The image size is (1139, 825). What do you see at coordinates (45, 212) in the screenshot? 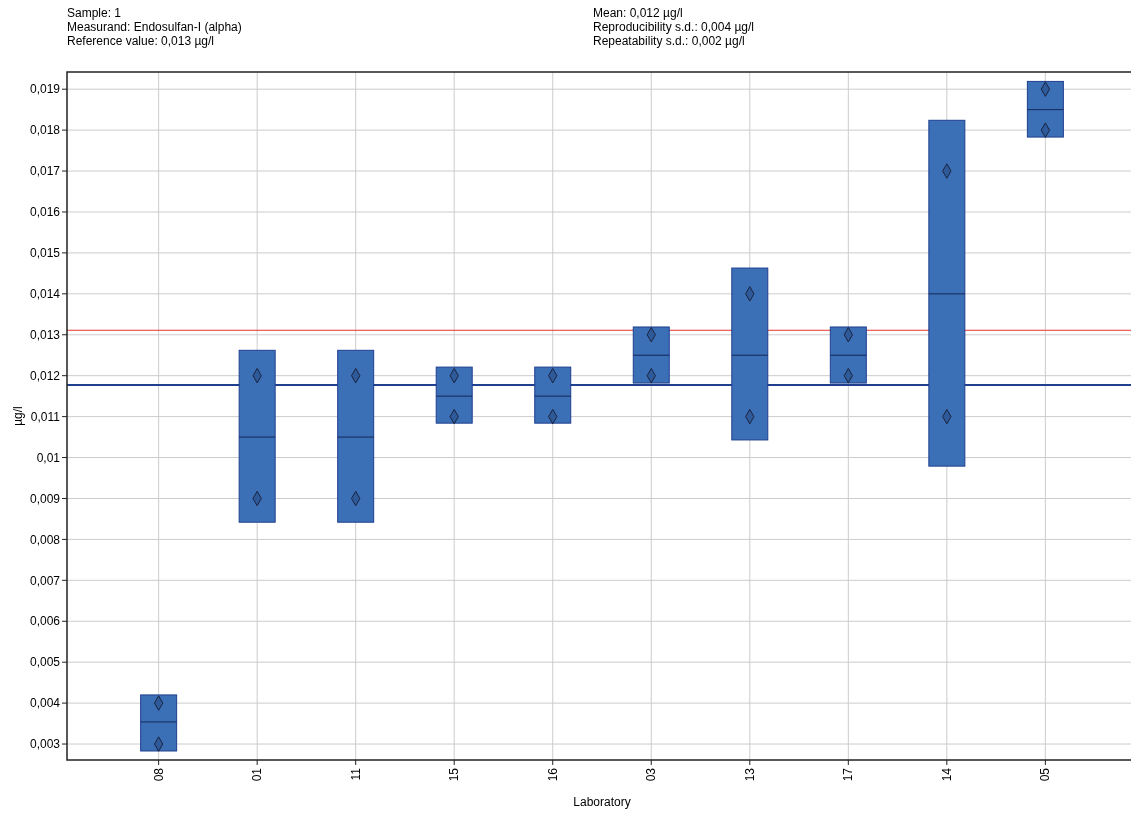
I see `y-tick-label: 0,016` at bounding box center [45, 212].